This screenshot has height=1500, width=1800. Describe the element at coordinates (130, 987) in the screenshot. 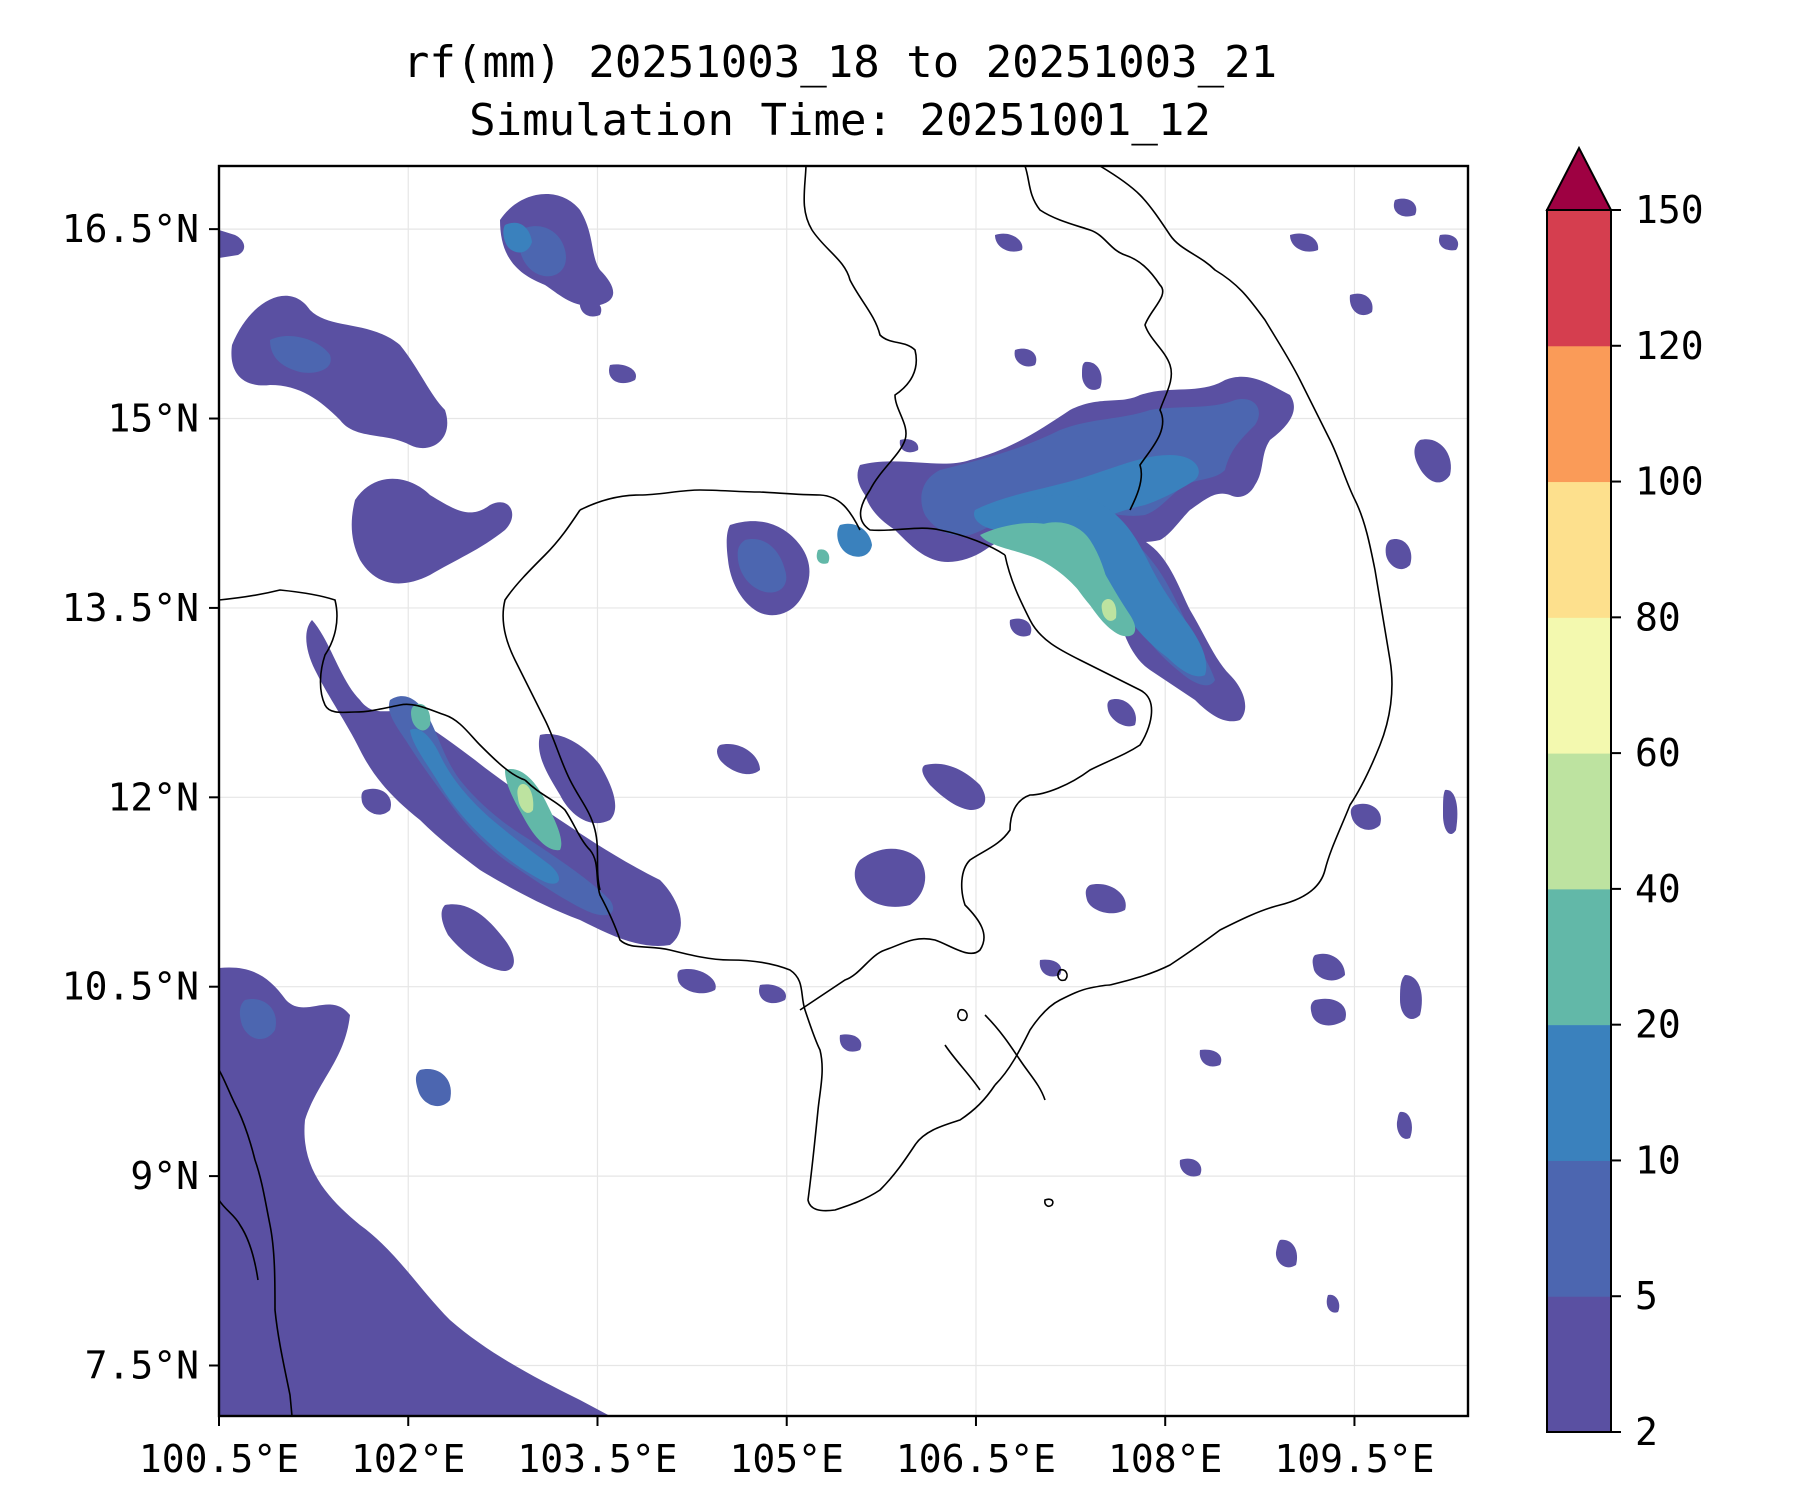

I see `y-tick-label: 10.5°N` at that location.